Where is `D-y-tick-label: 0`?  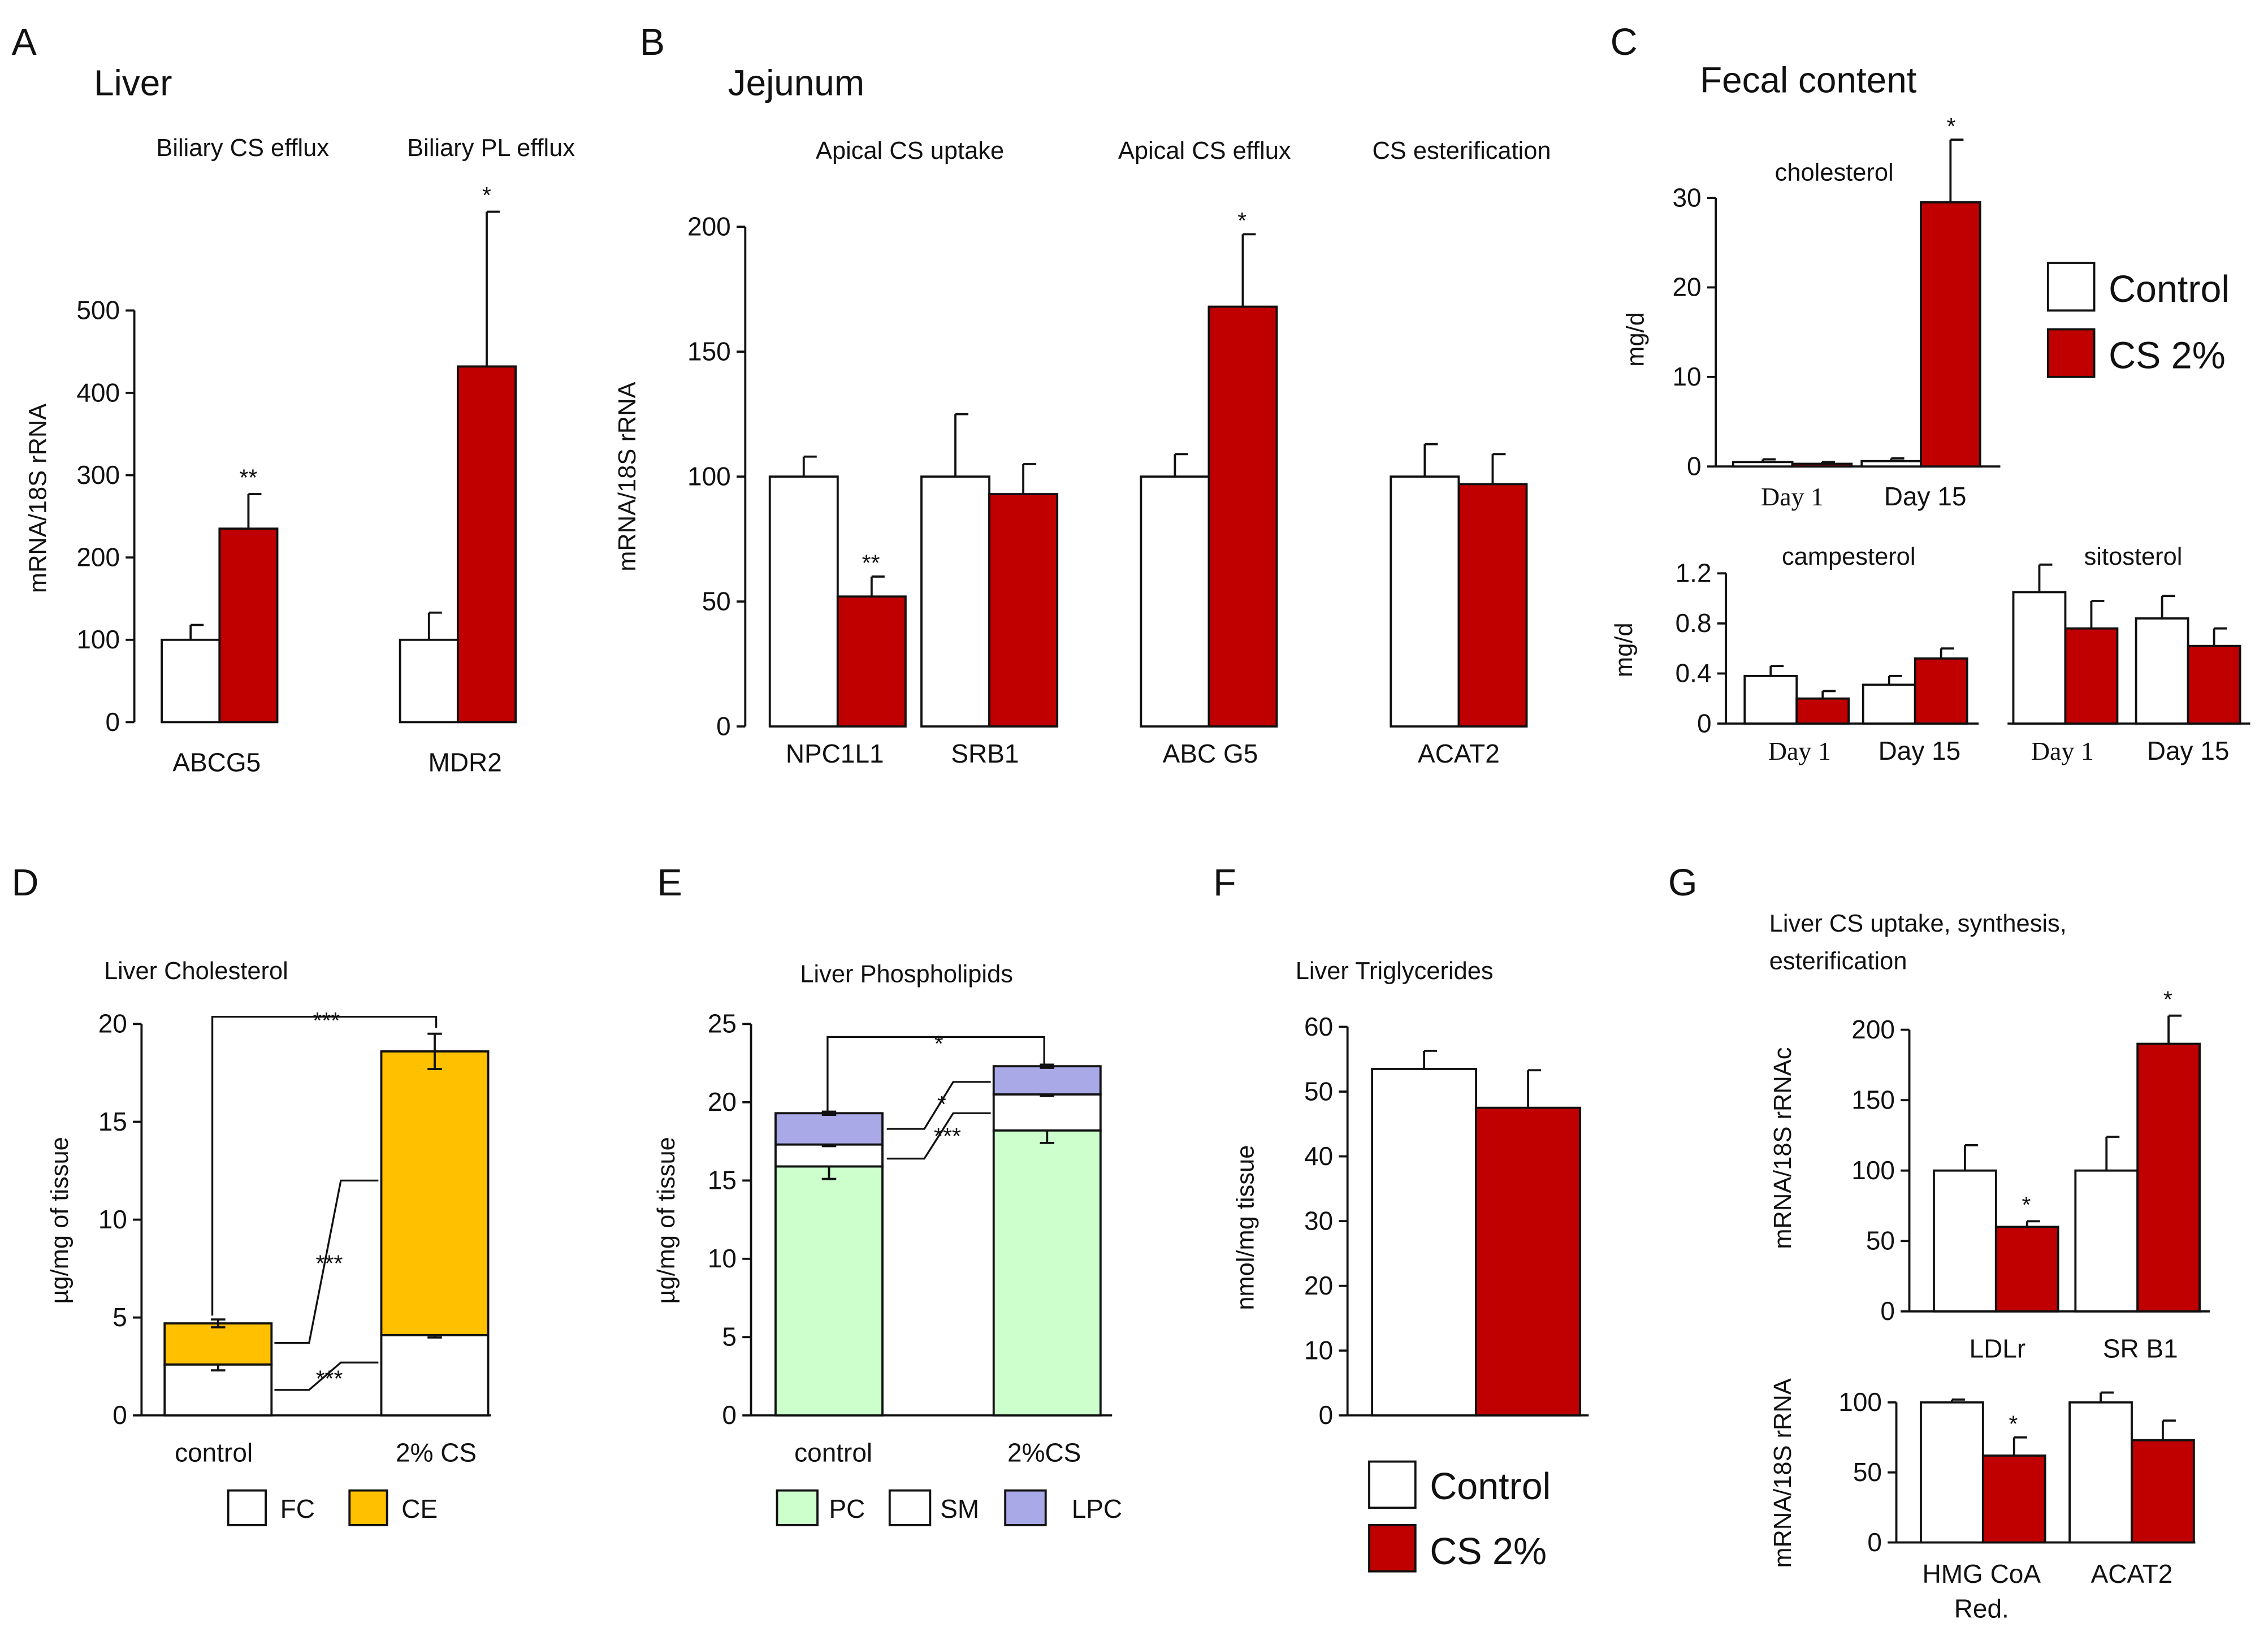
D-y-tick-label: 0 is located at coordinates (119, 1415).